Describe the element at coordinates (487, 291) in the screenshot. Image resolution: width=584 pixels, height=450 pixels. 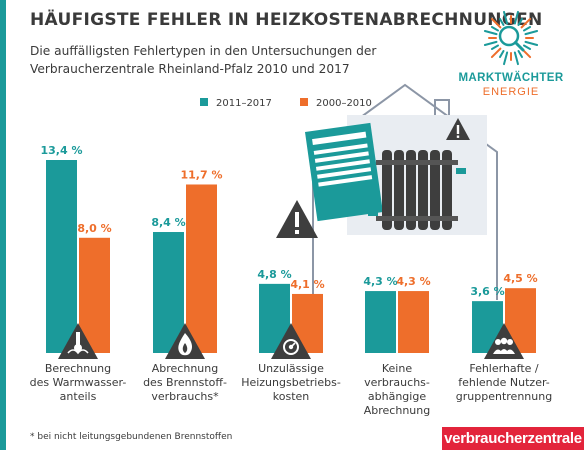
I see `data-label-1-5: 3,6 %` at that location.